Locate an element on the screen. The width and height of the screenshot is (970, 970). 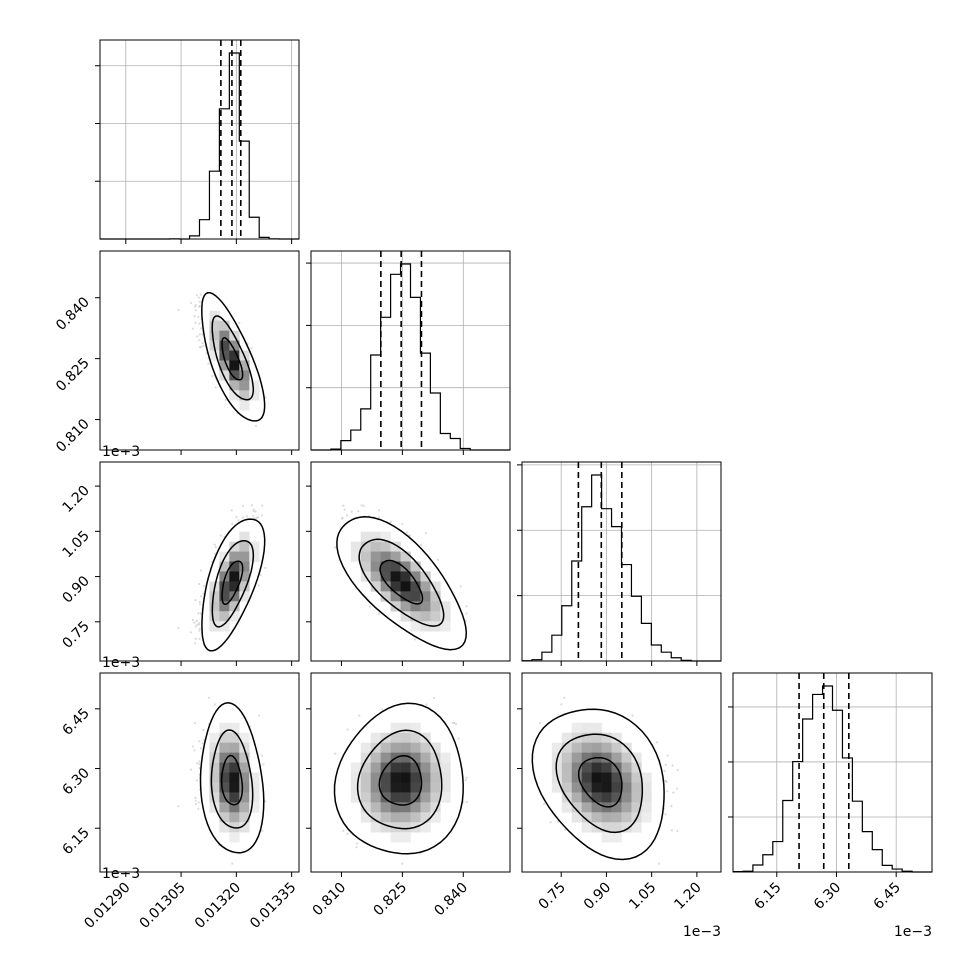
x-tick-label: 1.20 is located at coordinates (687, 896).